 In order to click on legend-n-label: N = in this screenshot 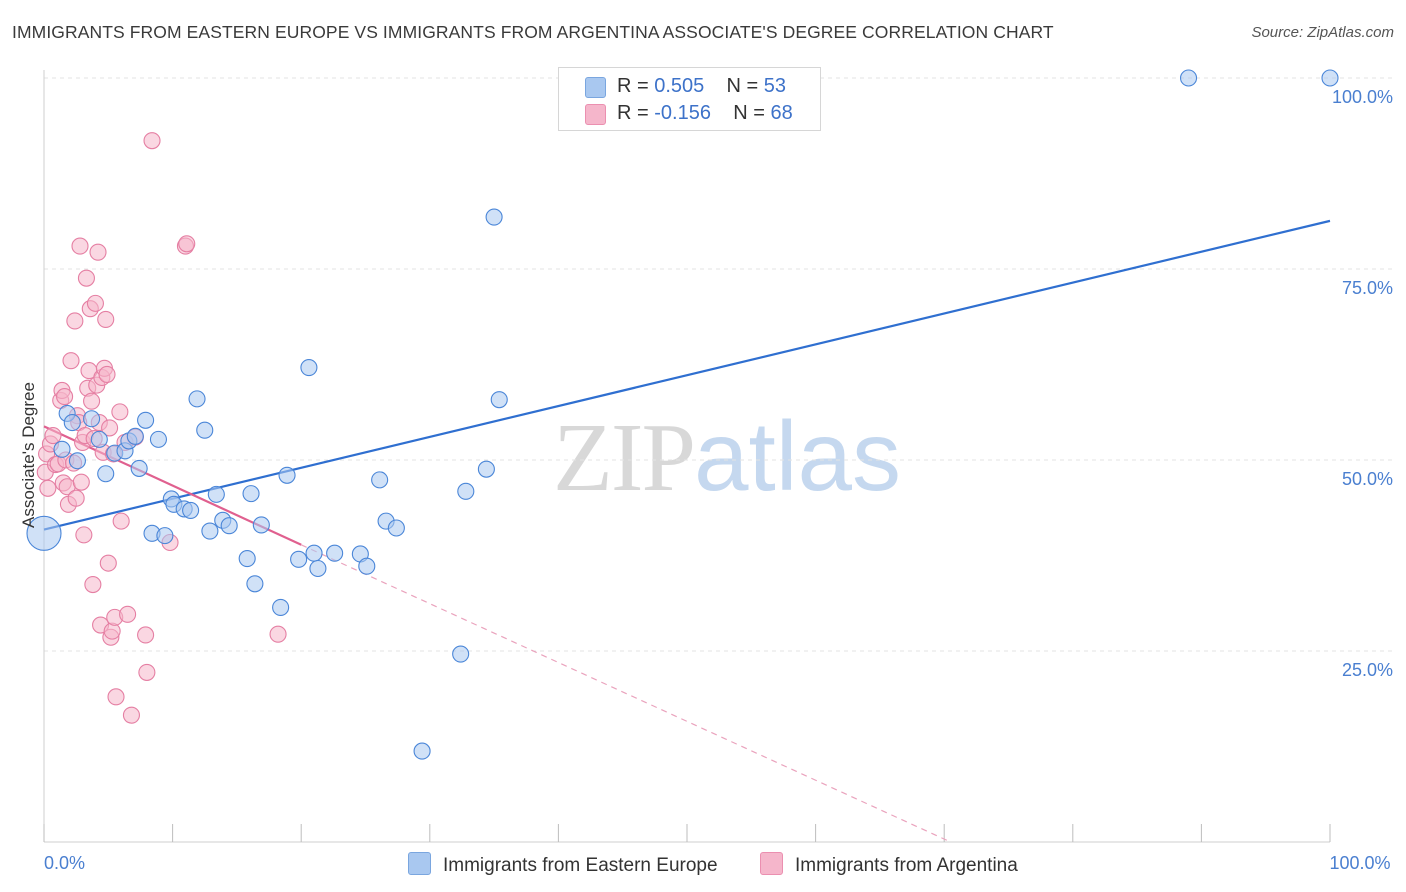, I will do `click(745, 86)`.